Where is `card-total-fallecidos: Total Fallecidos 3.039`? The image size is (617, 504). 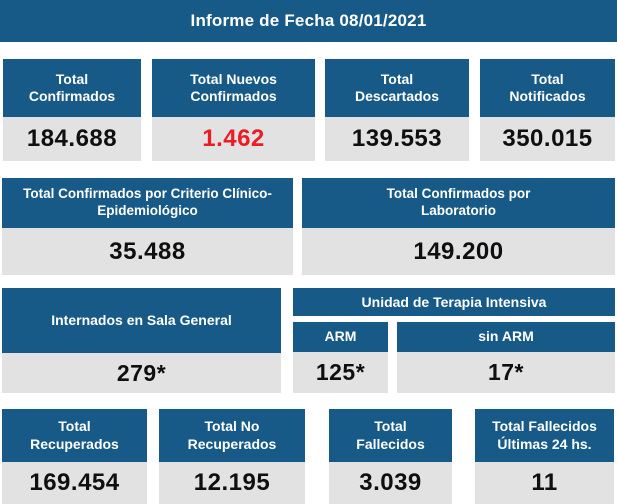
card-total-fallecidos: Total Fallecidos 3.039 is located at coordinates (390, 456).